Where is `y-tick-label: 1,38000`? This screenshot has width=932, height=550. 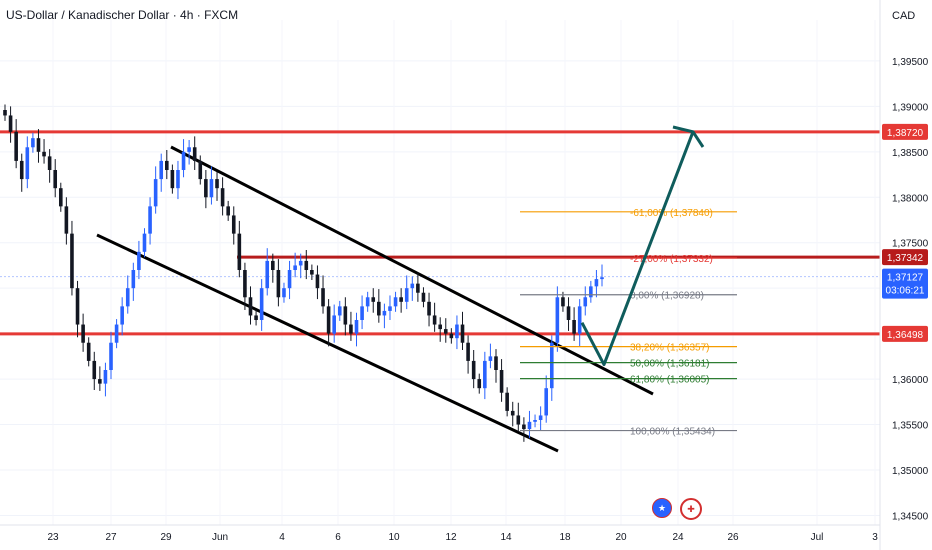 y-tick-label: 1,38000 is located at coordinates (910, 198).